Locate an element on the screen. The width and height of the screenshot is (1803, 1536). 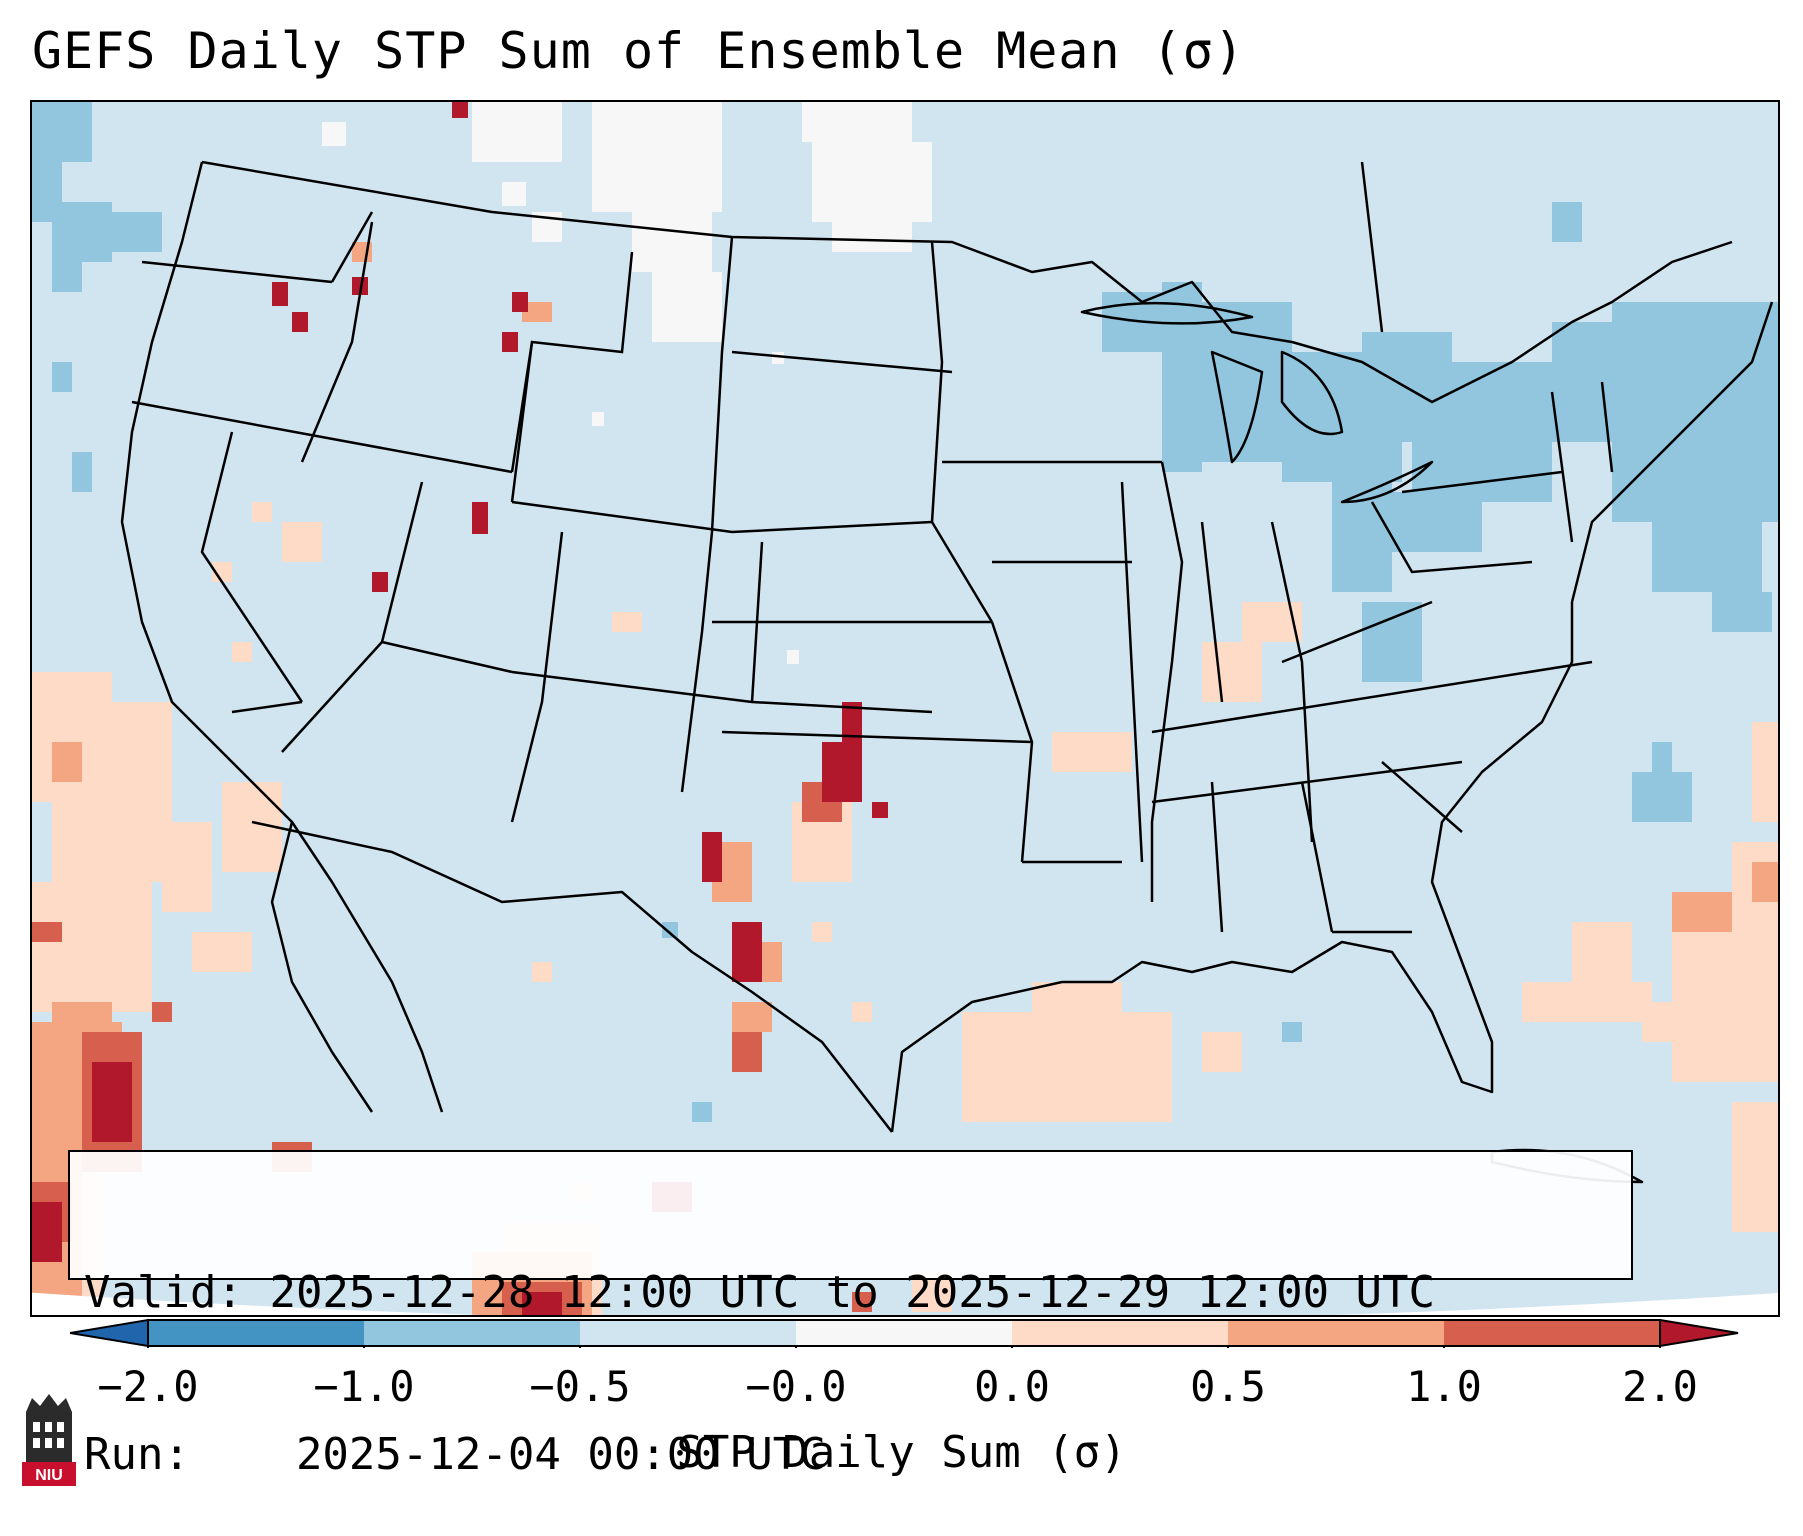
colorbar-tick-label: −1.0 is located at coordinates (364, 1386).